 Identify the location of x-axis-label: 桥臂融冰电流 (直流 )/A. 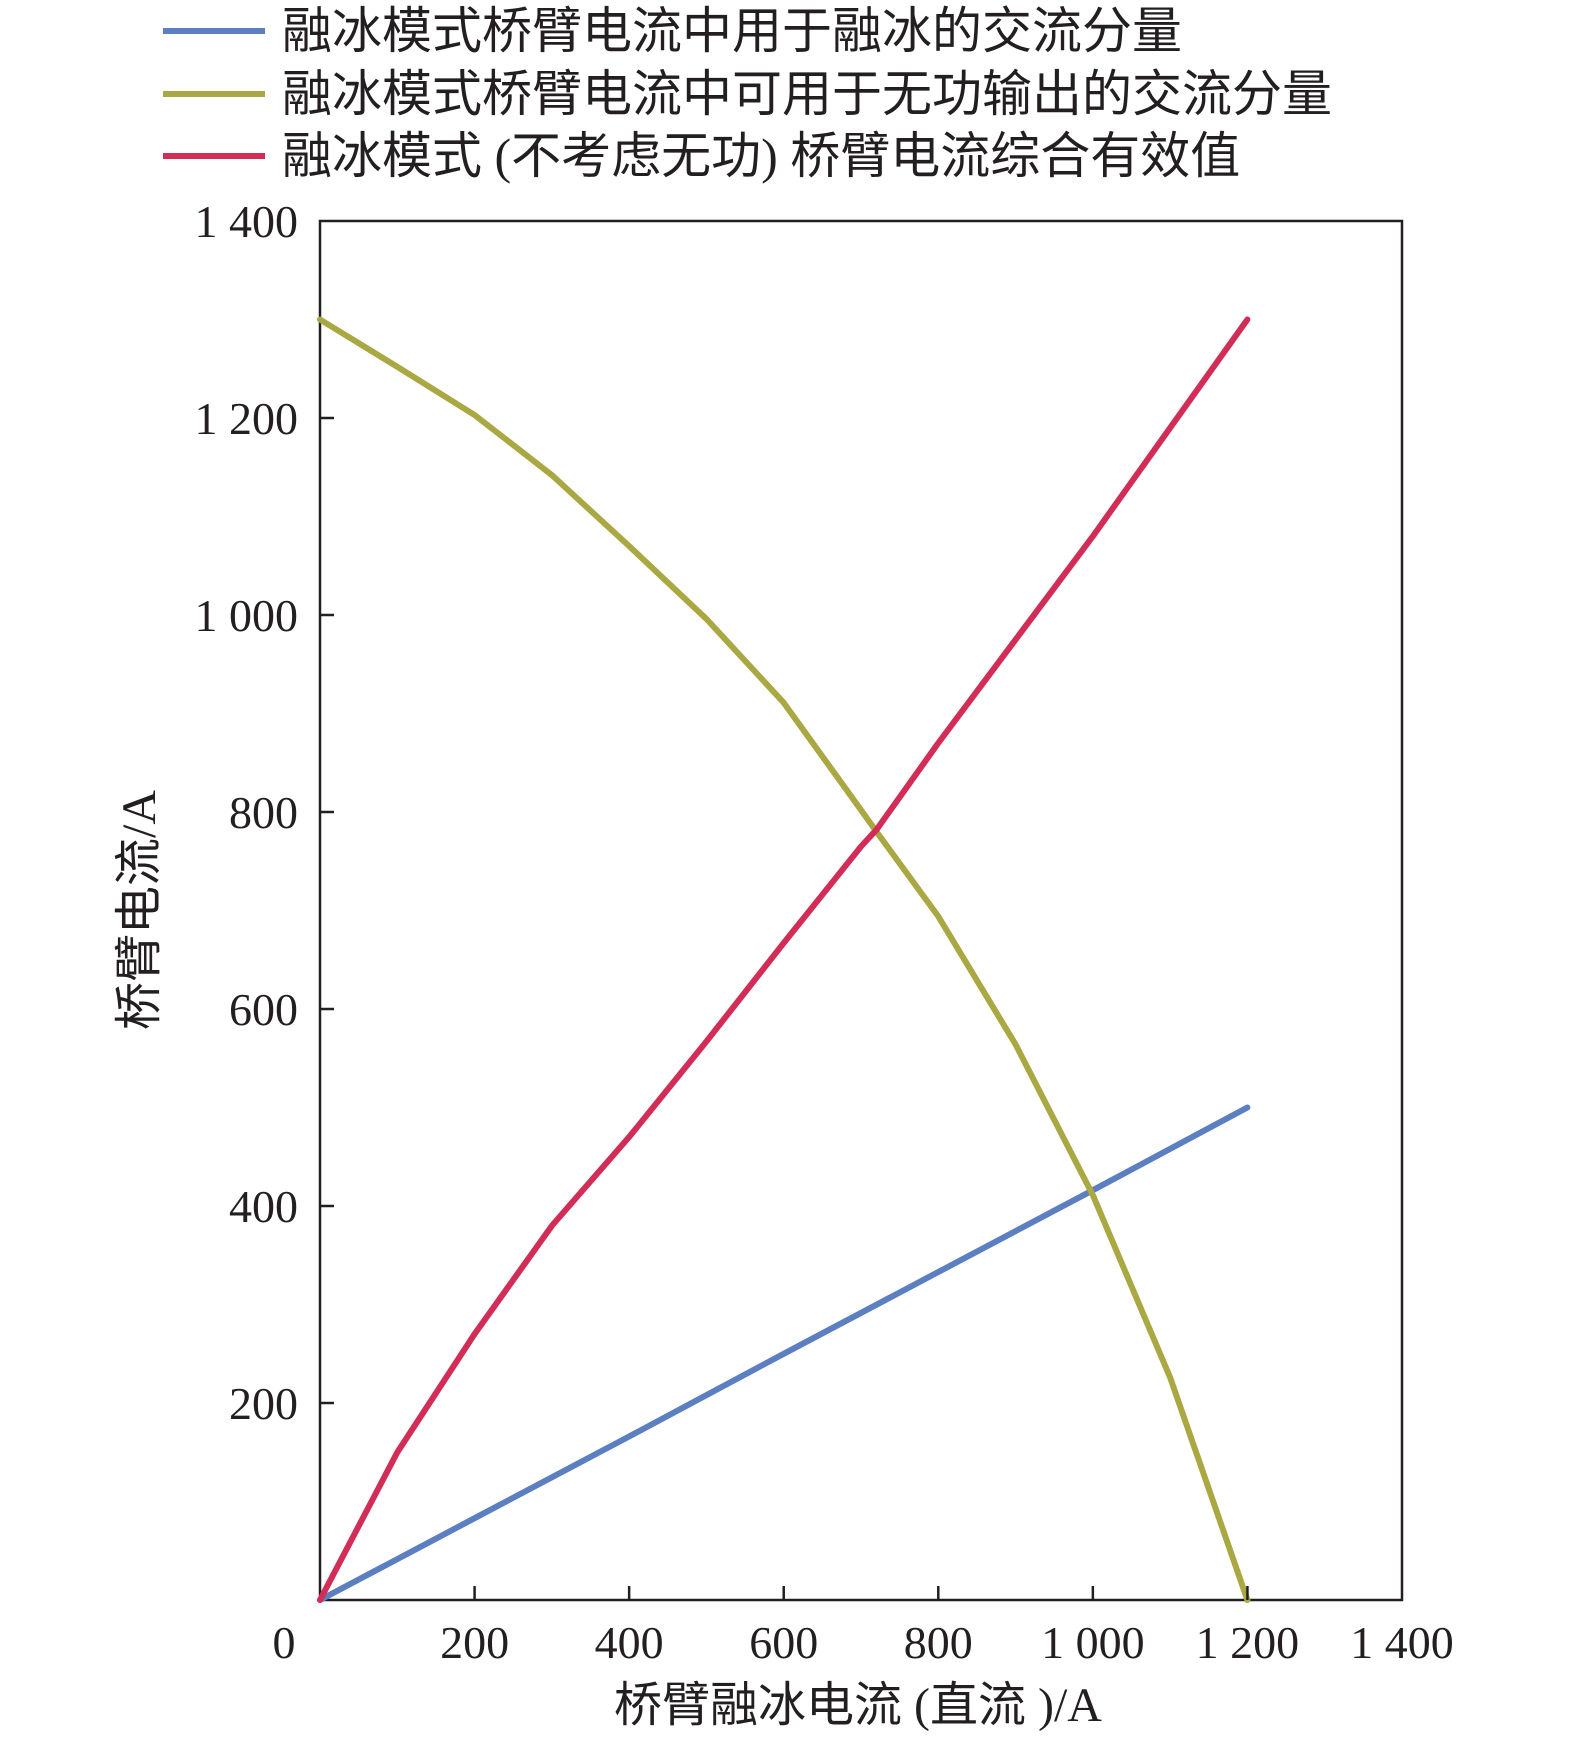
(858, 1705).